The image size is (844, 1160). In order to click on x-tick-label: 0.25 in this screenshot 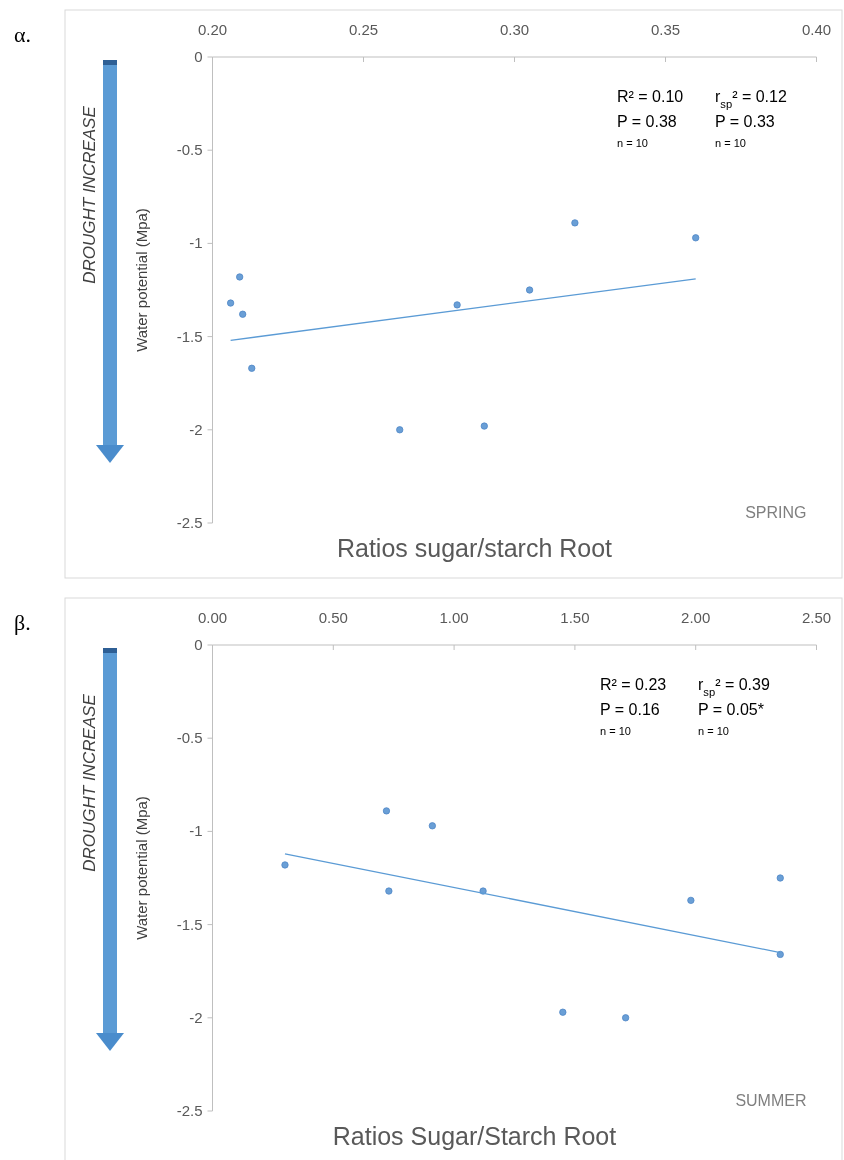, I will do `click(363, 29)`.